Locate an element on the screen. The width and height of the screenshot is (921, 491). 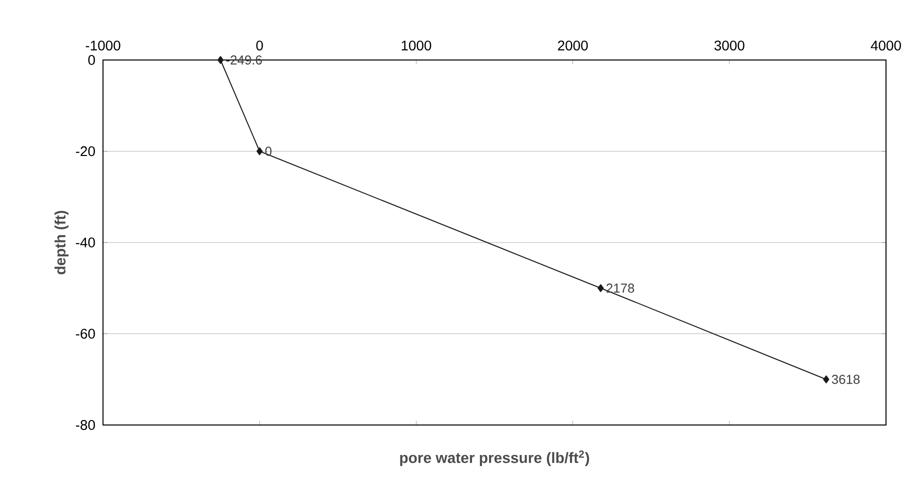
x-tick-label: 1000 is located at coordinates (417, 45).